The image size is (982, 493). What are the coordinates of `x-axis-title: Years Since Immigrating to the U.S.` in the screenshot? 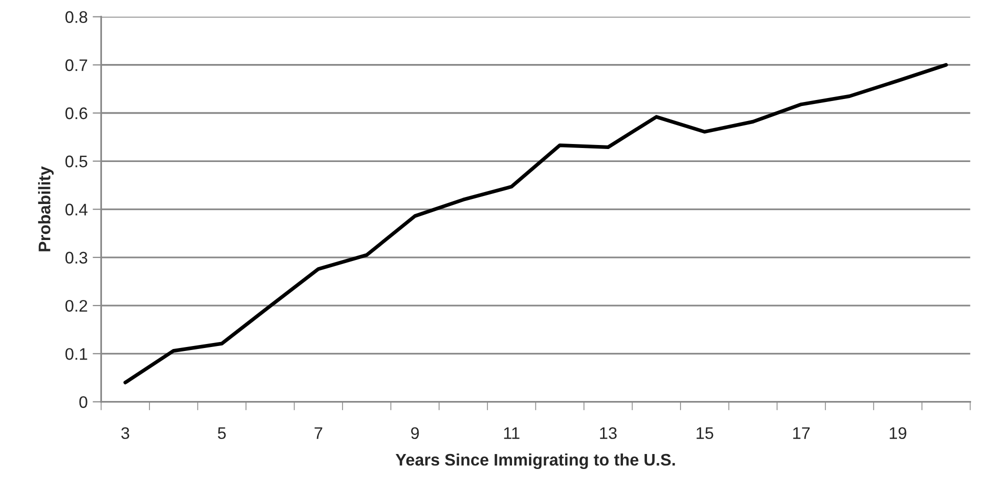 It's located at (535, 461).